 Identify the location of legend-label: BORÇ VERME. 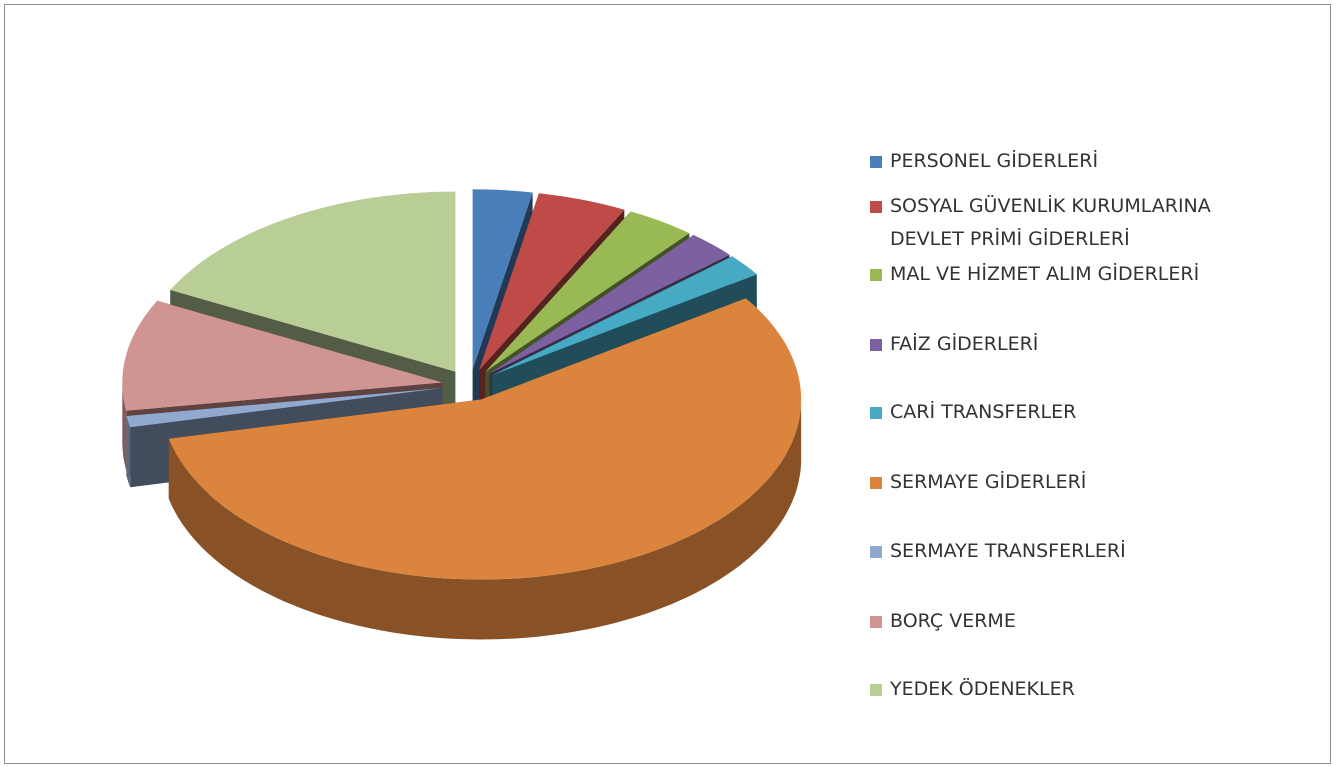
(953, 621).